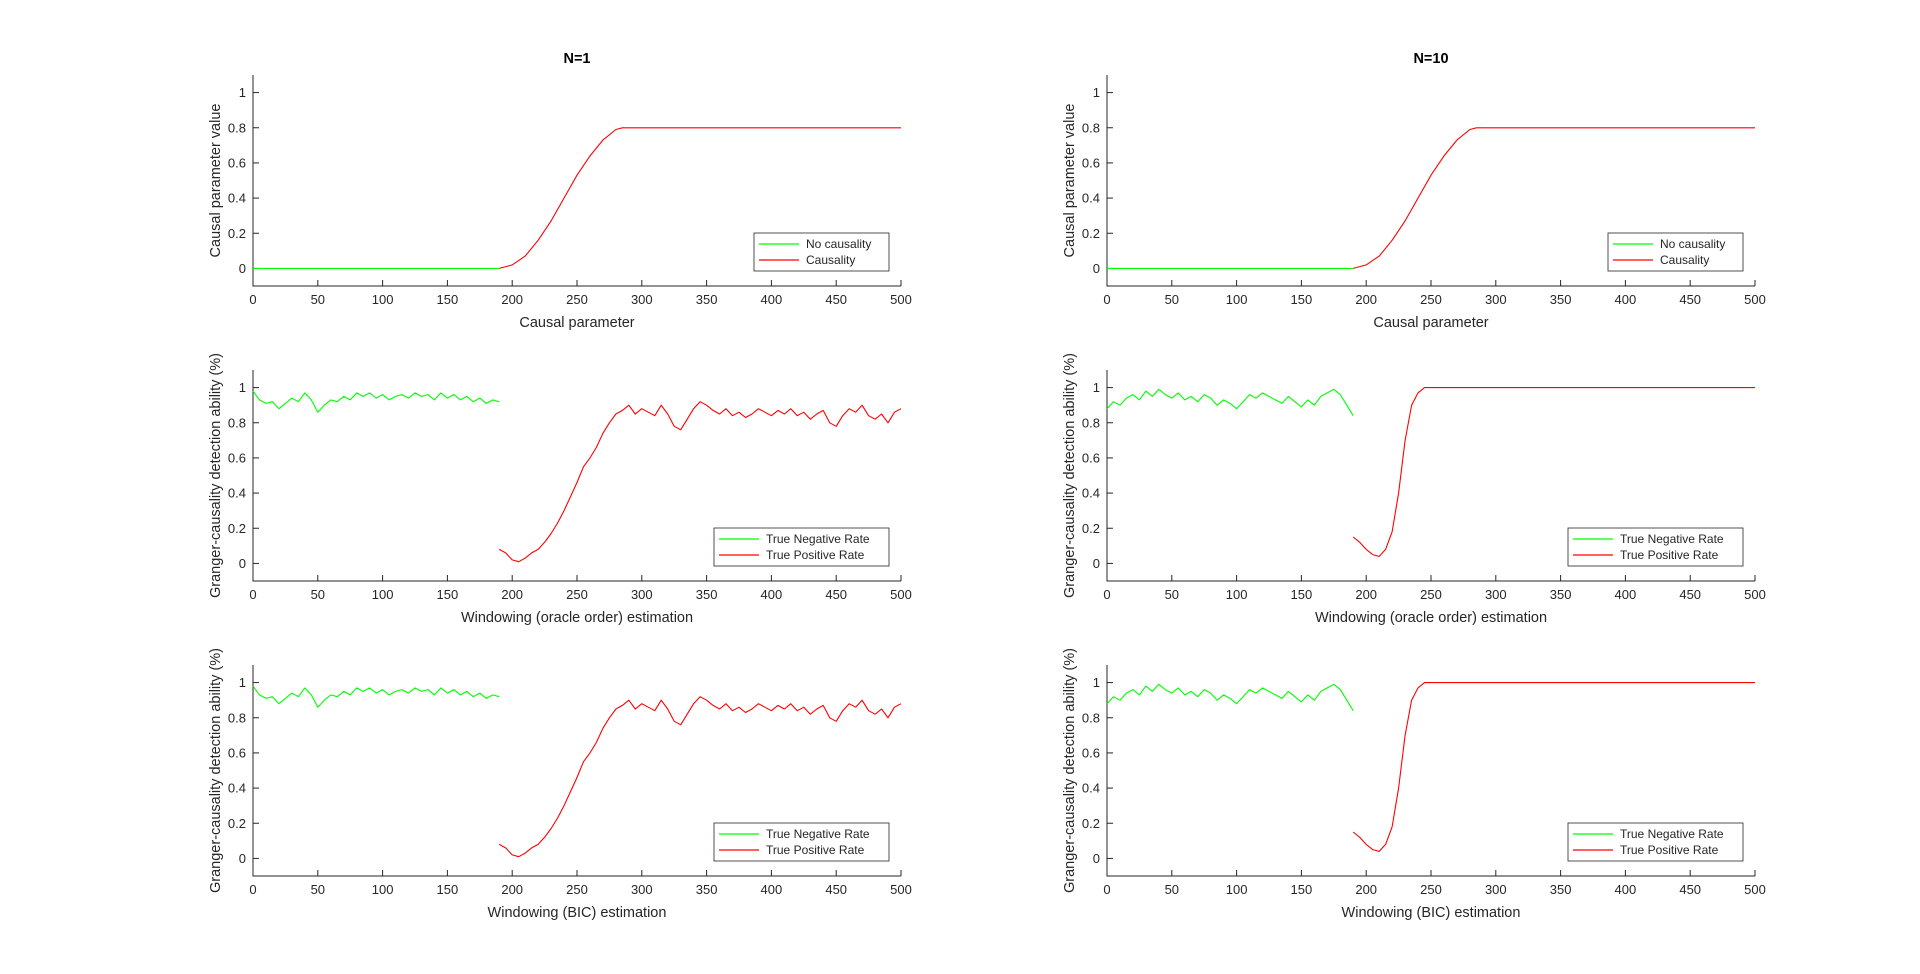  I want to click on y-axis-label: Causal parameter value, so click(216, 181).